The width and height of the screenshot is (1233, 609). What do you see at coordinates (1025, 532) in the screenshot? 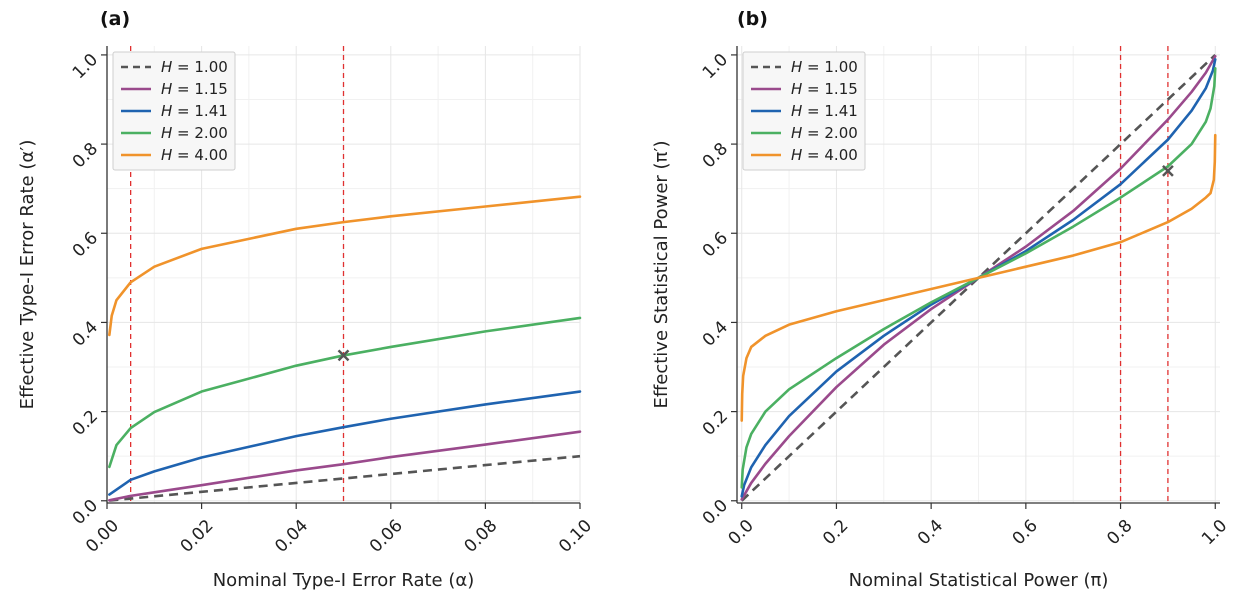
I see `x-tick-label: 0.6` at bounding box center [1025, 532].